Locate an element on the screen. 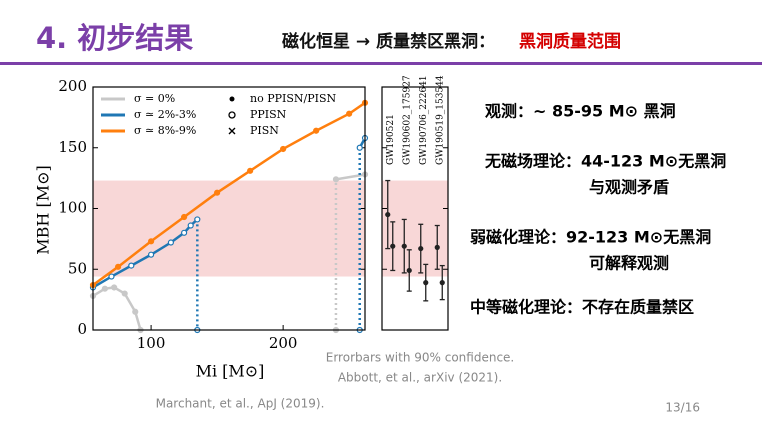 The width and height of the screenshot is (762, 429). category-label: GW190519_153544 is located at coordinates (440, 120).